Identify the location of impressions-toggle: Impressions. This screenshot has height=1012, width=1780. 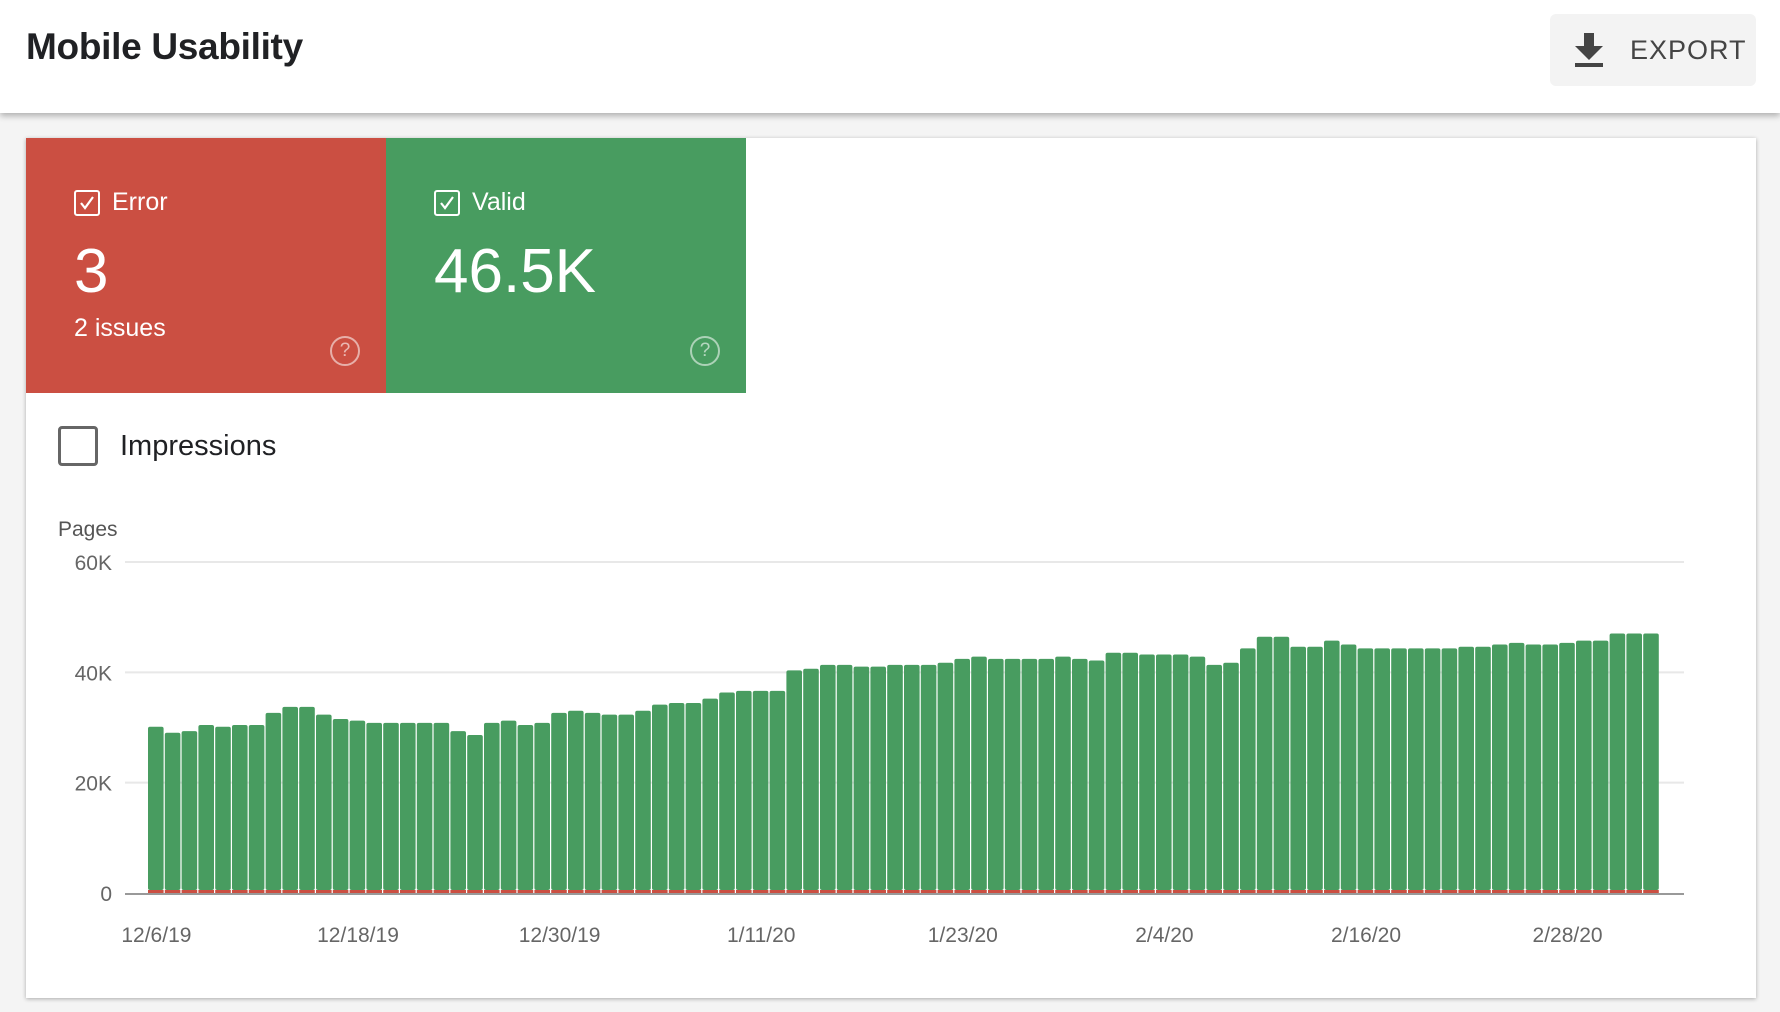
(167, 446).